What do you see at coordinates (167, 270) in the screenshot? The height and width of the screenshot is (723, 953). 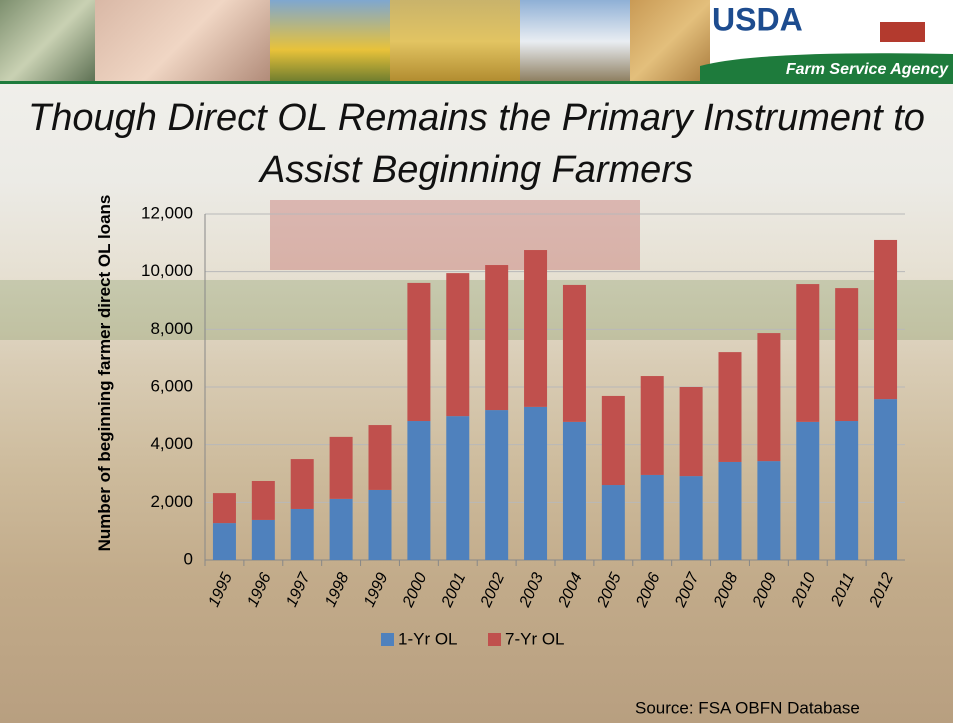 I see `y-tick-label: 10,000` at bounding box center [167, 270].